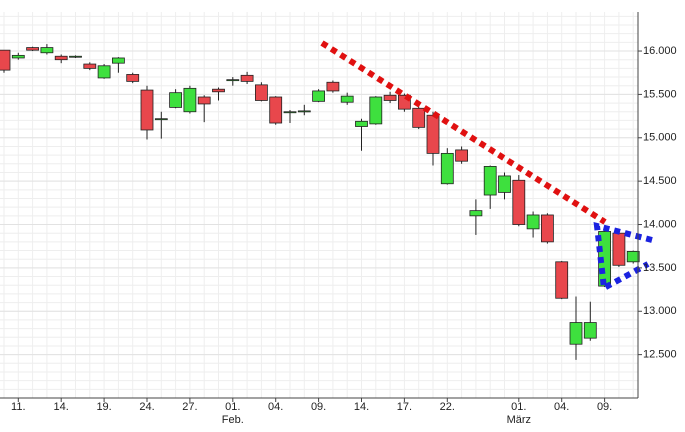 This screenshot has height=432, width=685. I want to click on x-tick-label: 22., so click(447, 407).